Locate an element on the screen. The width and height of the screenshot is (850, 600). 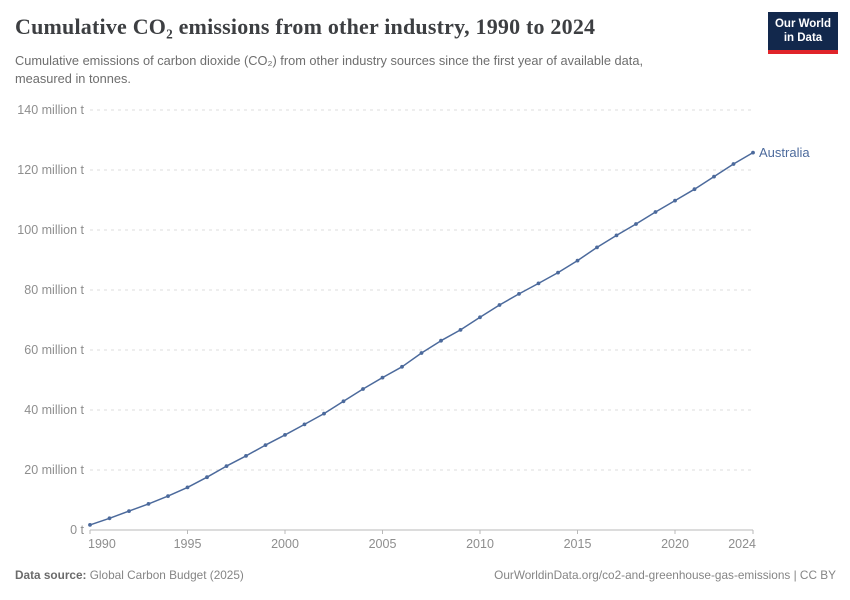
y-tick-label: 60 million t is located at coordinates (54, 350).